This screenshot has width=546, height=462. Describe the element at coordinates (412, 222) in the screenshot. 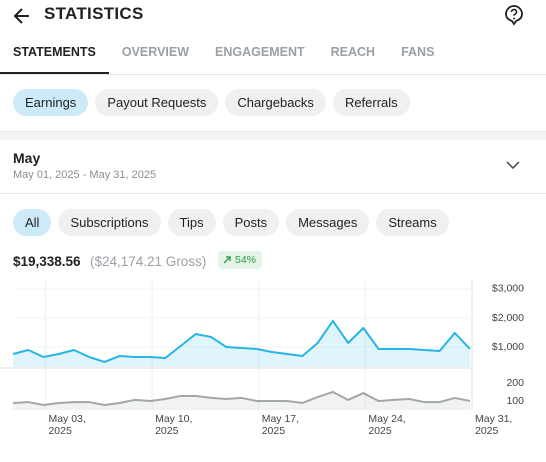

I see `type-pill: Streams` at that location.